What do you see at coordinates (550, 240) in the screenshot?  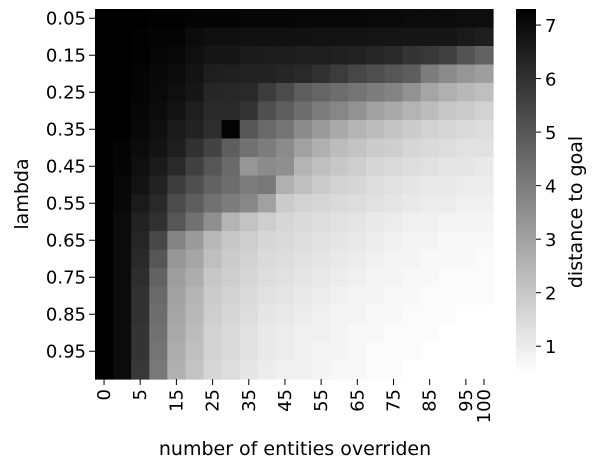 I see `colorbar-tick-label: 3` at bounding box center [550, 240].